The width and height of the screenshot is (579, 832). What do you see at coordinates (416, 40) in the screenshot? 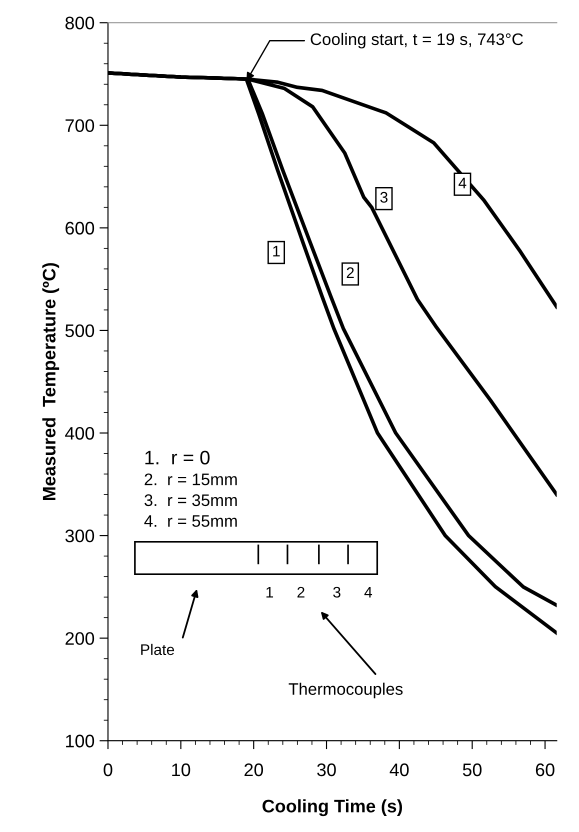
I see `annotation: Cooling start, t = 19 s, 743°C` at bounding box center [416, 40].